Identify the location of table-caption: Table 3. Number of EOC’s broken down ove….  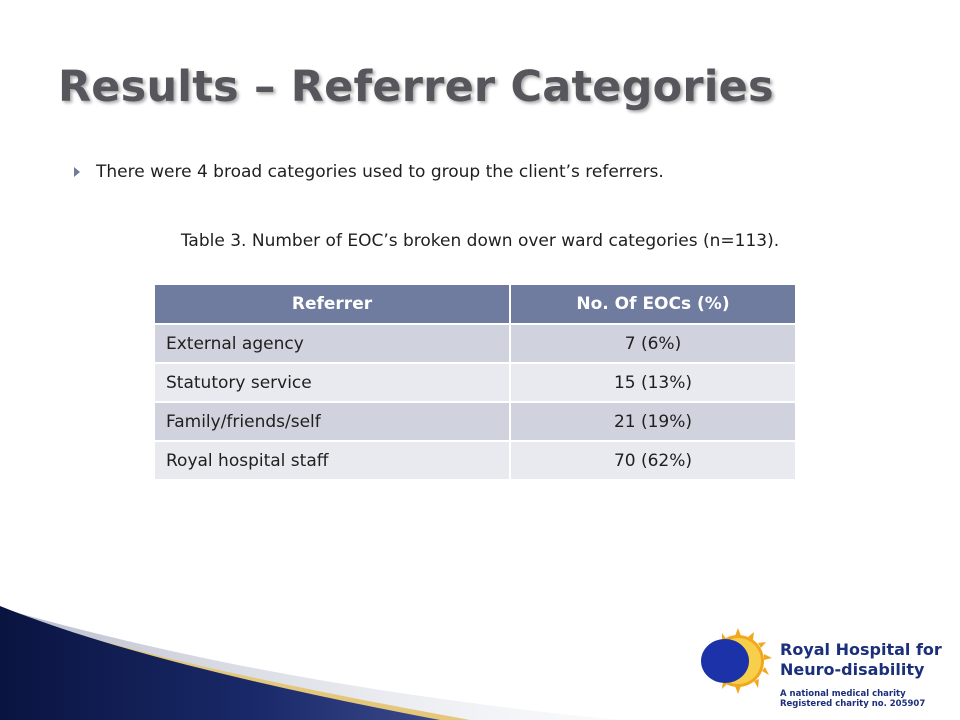
(480, 241).